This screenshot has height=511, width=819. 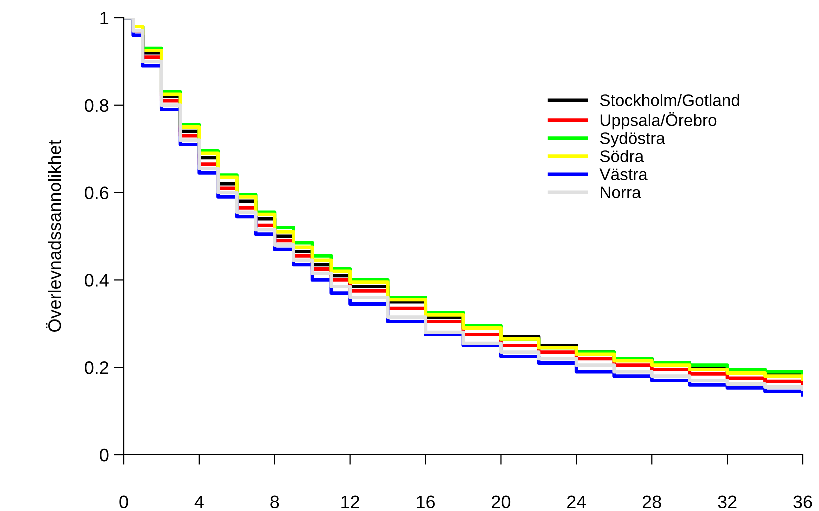 I want to click on x-tick-label: 4, so click(x=199, y=502).